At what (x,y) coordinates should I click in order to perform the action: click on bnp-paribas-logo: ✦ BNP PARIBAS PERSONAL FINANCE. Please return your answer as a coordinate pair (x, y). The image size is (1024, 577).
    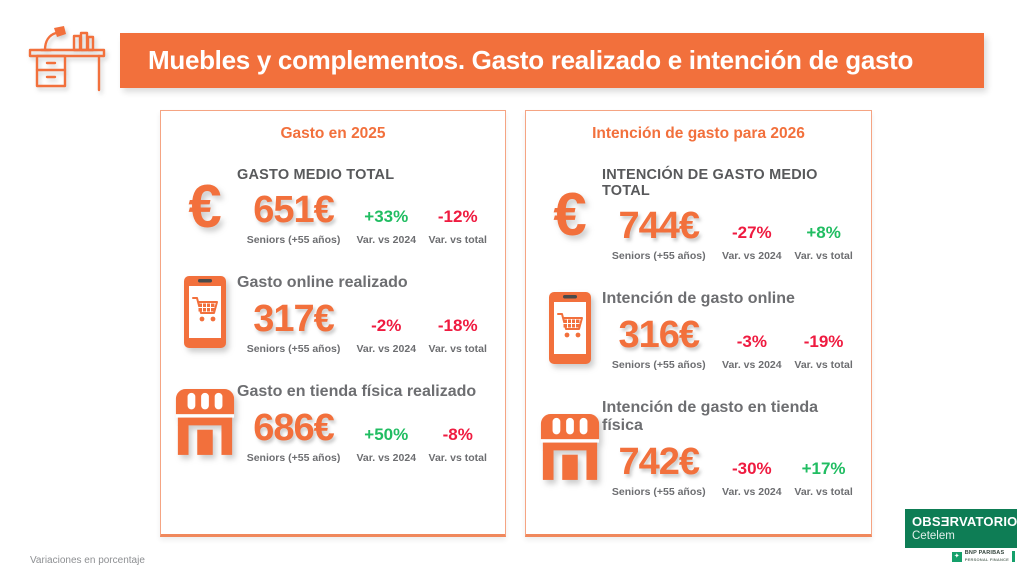
    Looking at the image, I should click on (961, 556).